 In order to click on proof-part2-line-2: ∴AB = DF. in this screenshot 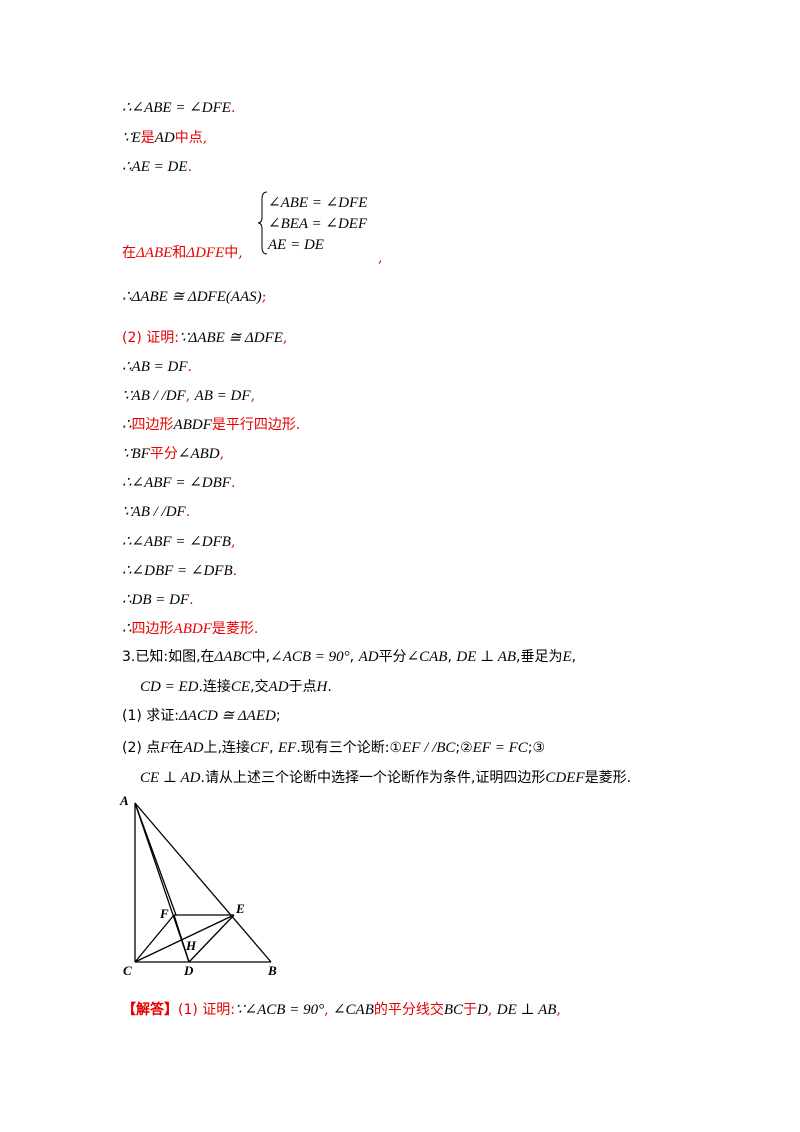, I will do `click(157, 367)`.